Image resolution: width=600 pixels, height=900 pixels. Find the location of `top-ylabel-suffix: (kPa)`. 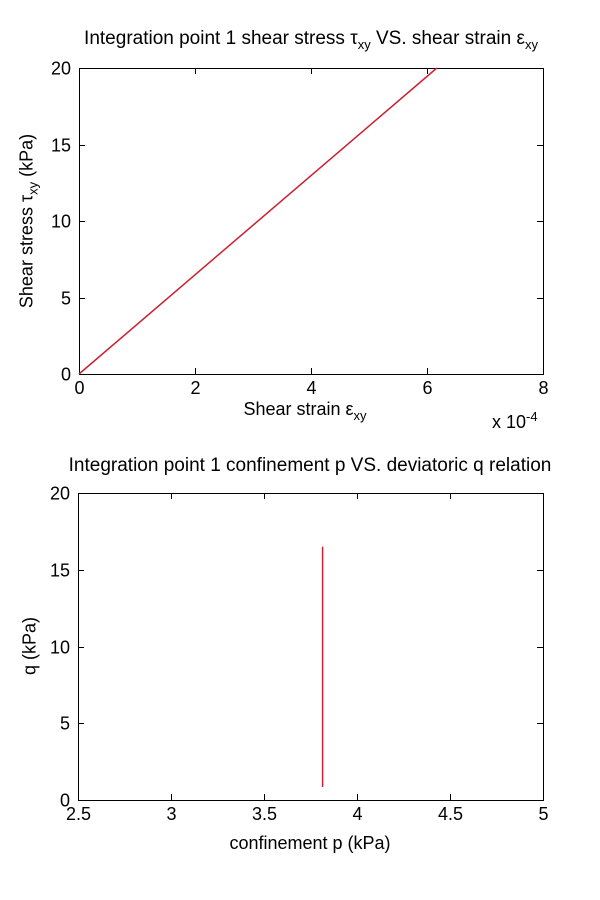

top-ylabel-suffix: (kPa) is located at coordinates (26, 157).